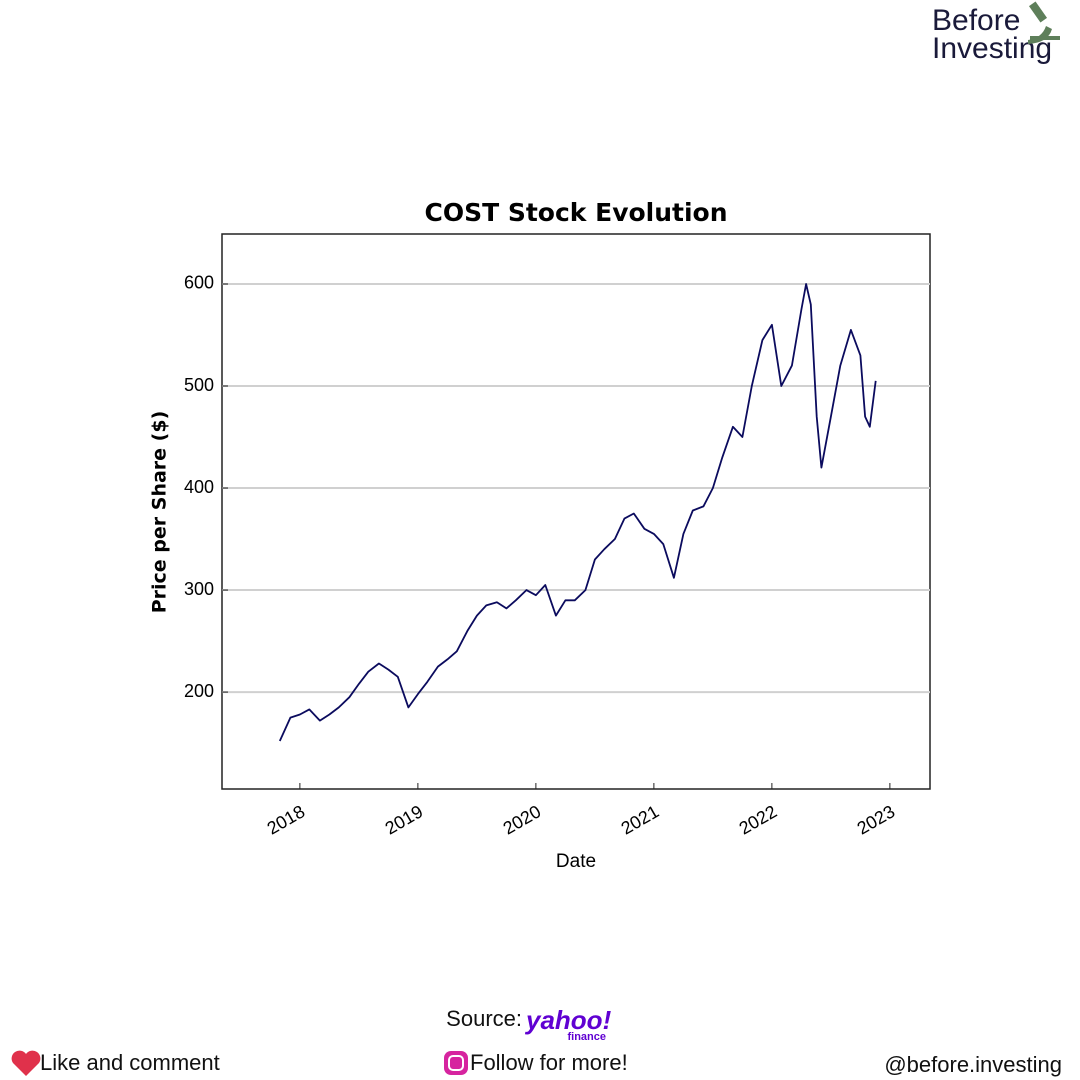  What do you see at coordinates (1044, 22) in the screenshot?
I see `logo-icon` at bounding box center [1044, 22].